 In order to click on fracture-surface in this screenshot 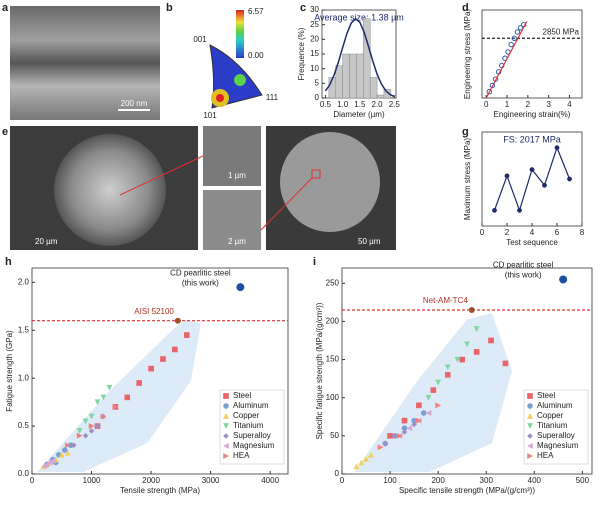, I will do `click(110, 190)`.